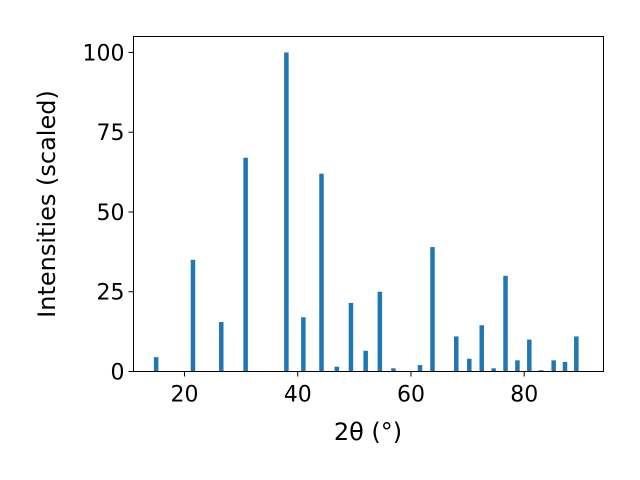 This screenshot has width=640, height=480. I want to click on y-tick-label: 100, so click(104, 53).